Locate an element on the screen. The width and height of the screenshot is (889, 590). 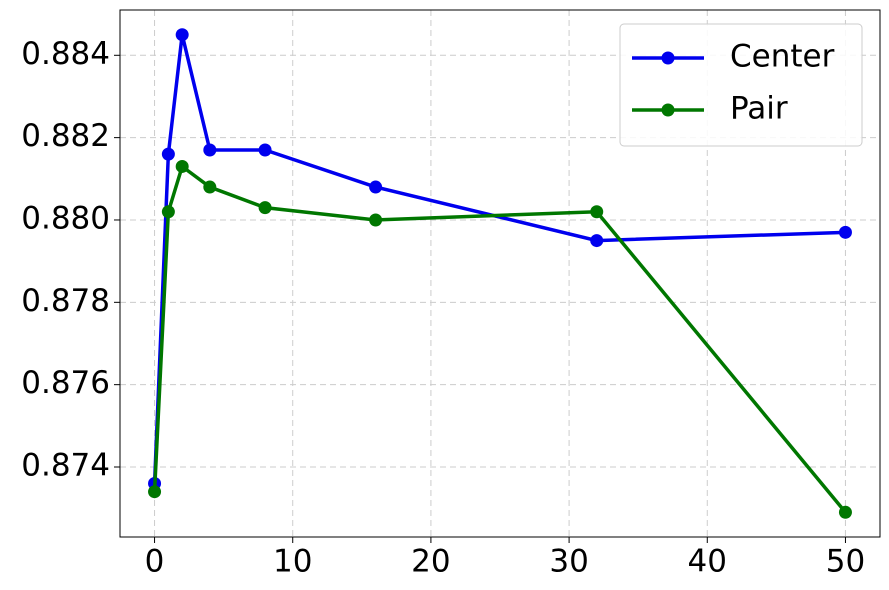
y-tick-label: 0.880 is located at coordinates (65, 218).